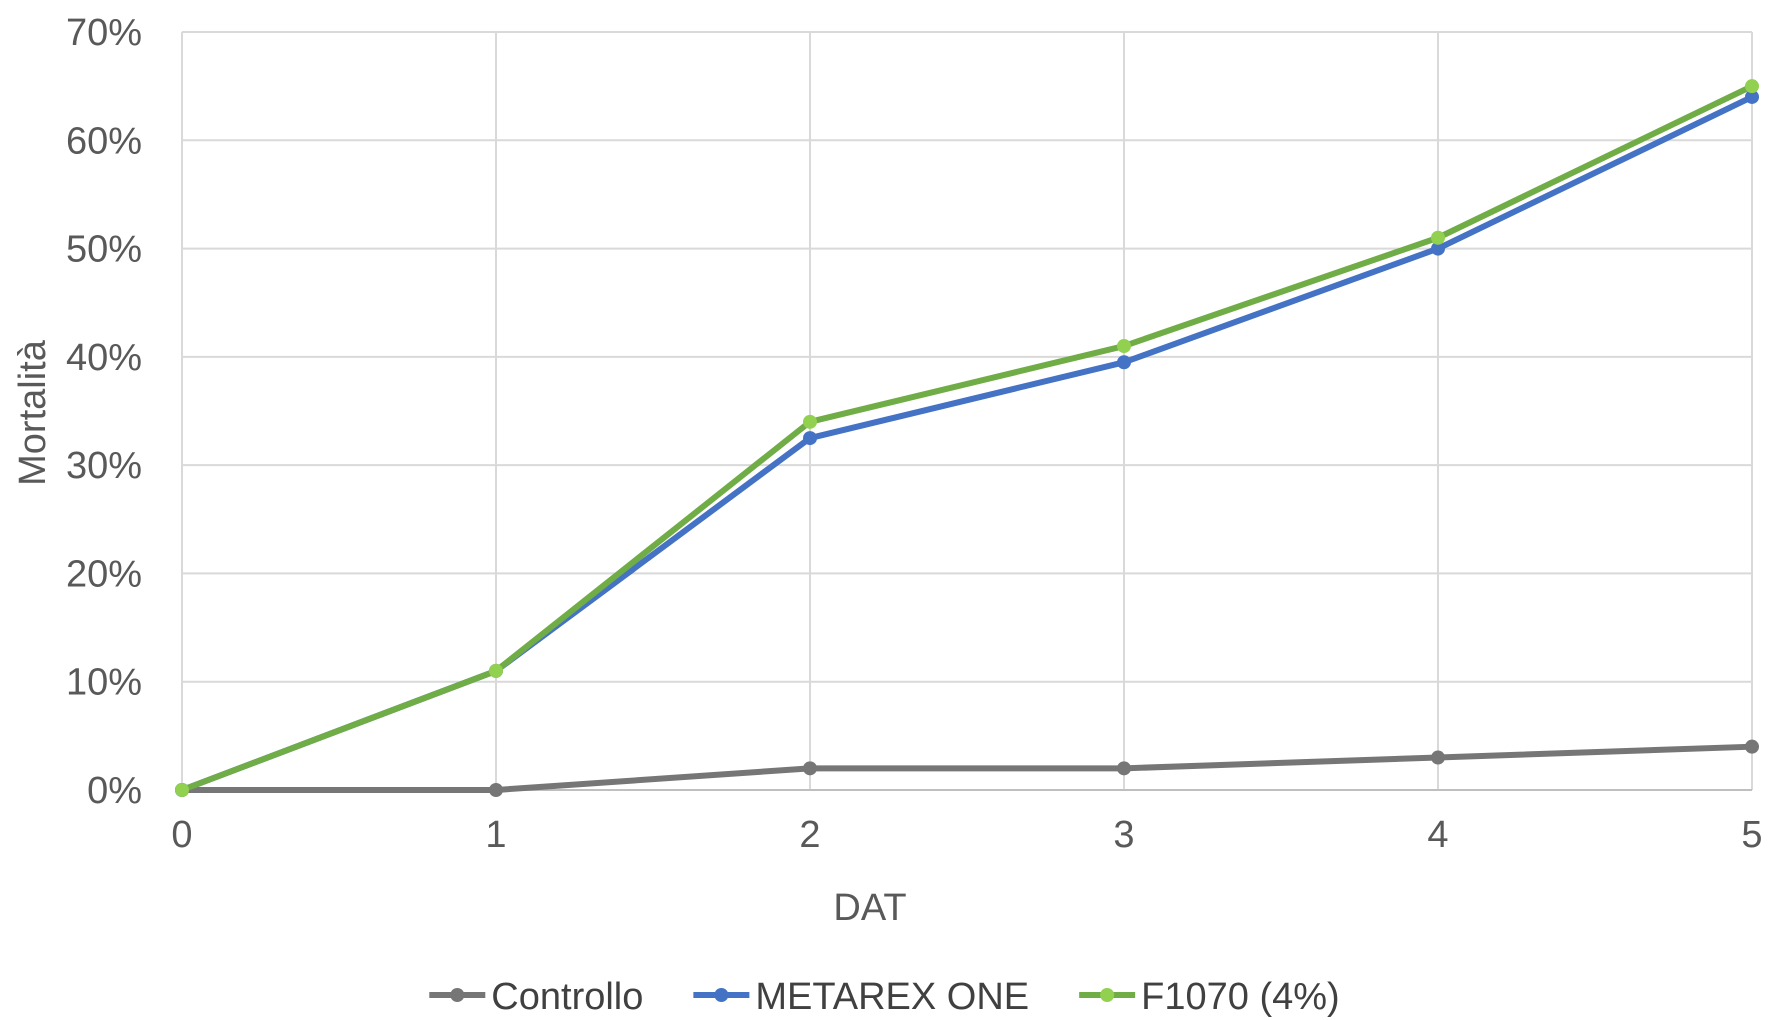 Image resolution: width=1769 pixels, height=1020 pixels. I want to click on x-tick-label: 1, so click(495, 835).